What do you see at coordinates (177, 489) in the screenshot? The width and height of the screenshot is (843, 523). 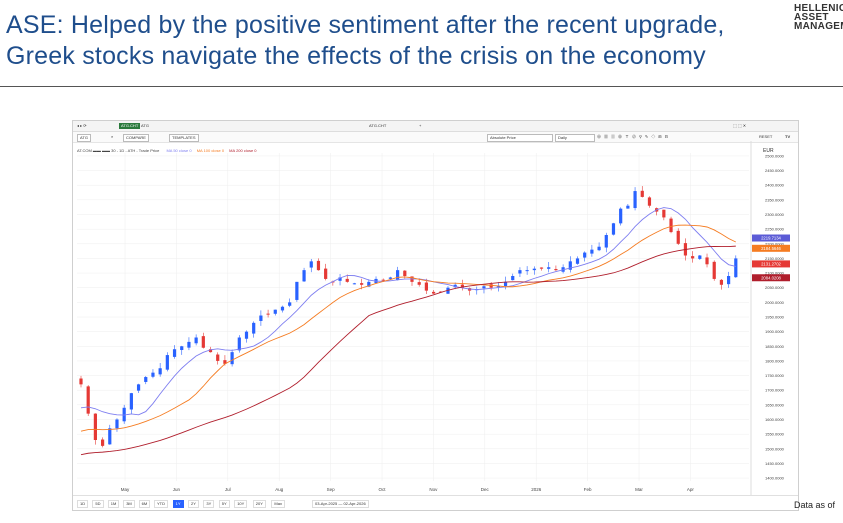 I see `x-tick-label: Jun` at bounding box center [177, 489].